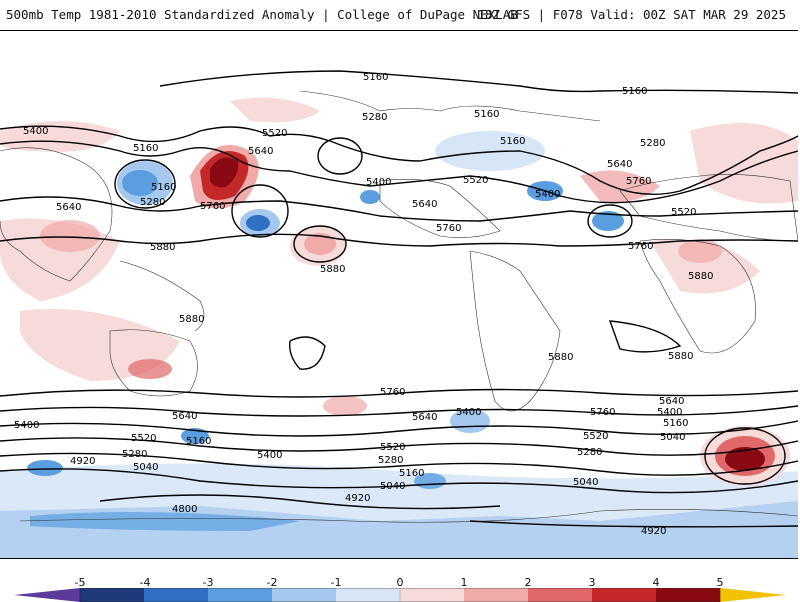 This screenshot has height=602, width=800. Describe the element at coordinates (272, 582) in the screenshot. I see `legend-tick-label: -2` at that location.